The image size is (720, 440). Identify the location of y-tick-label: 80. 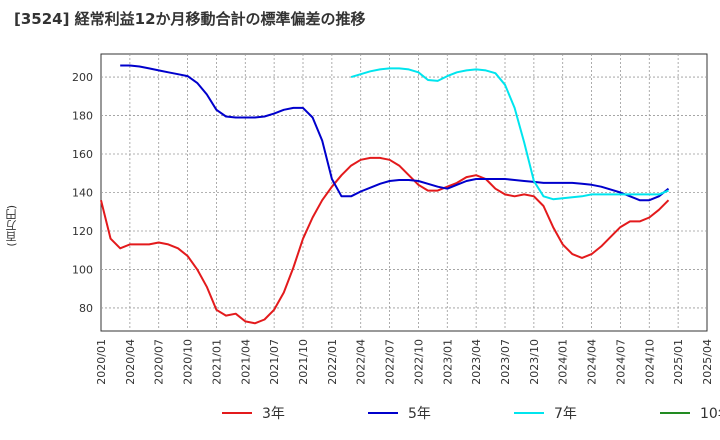
(86, 308).